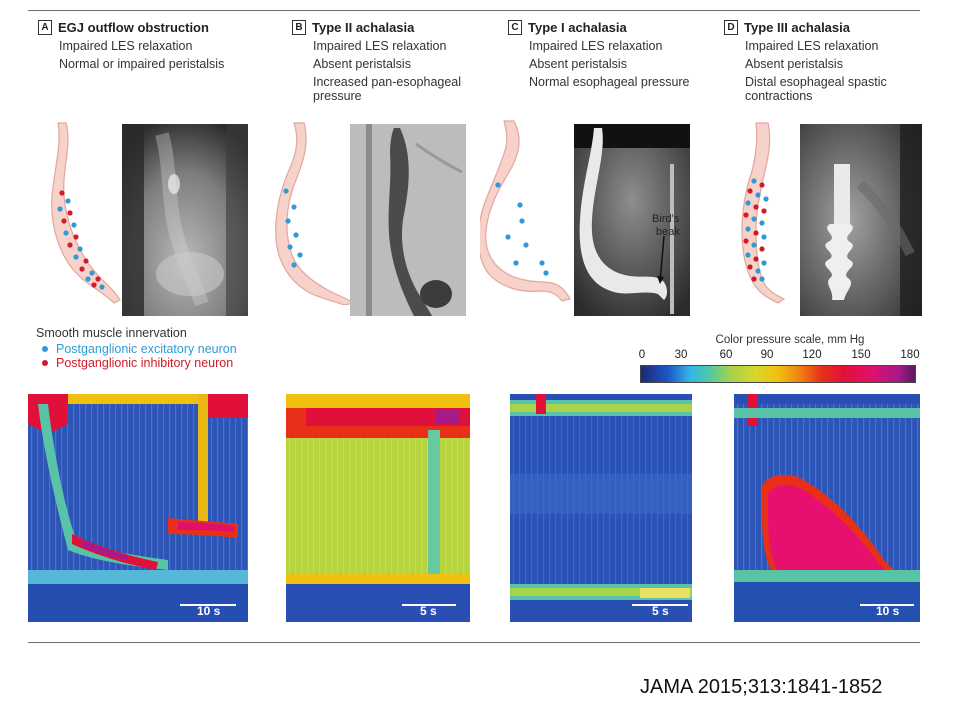  What do you see at coordinates (887, 605) in the screenshot?
I see `time-scale-bar-d` at bounding box center [887, 605].